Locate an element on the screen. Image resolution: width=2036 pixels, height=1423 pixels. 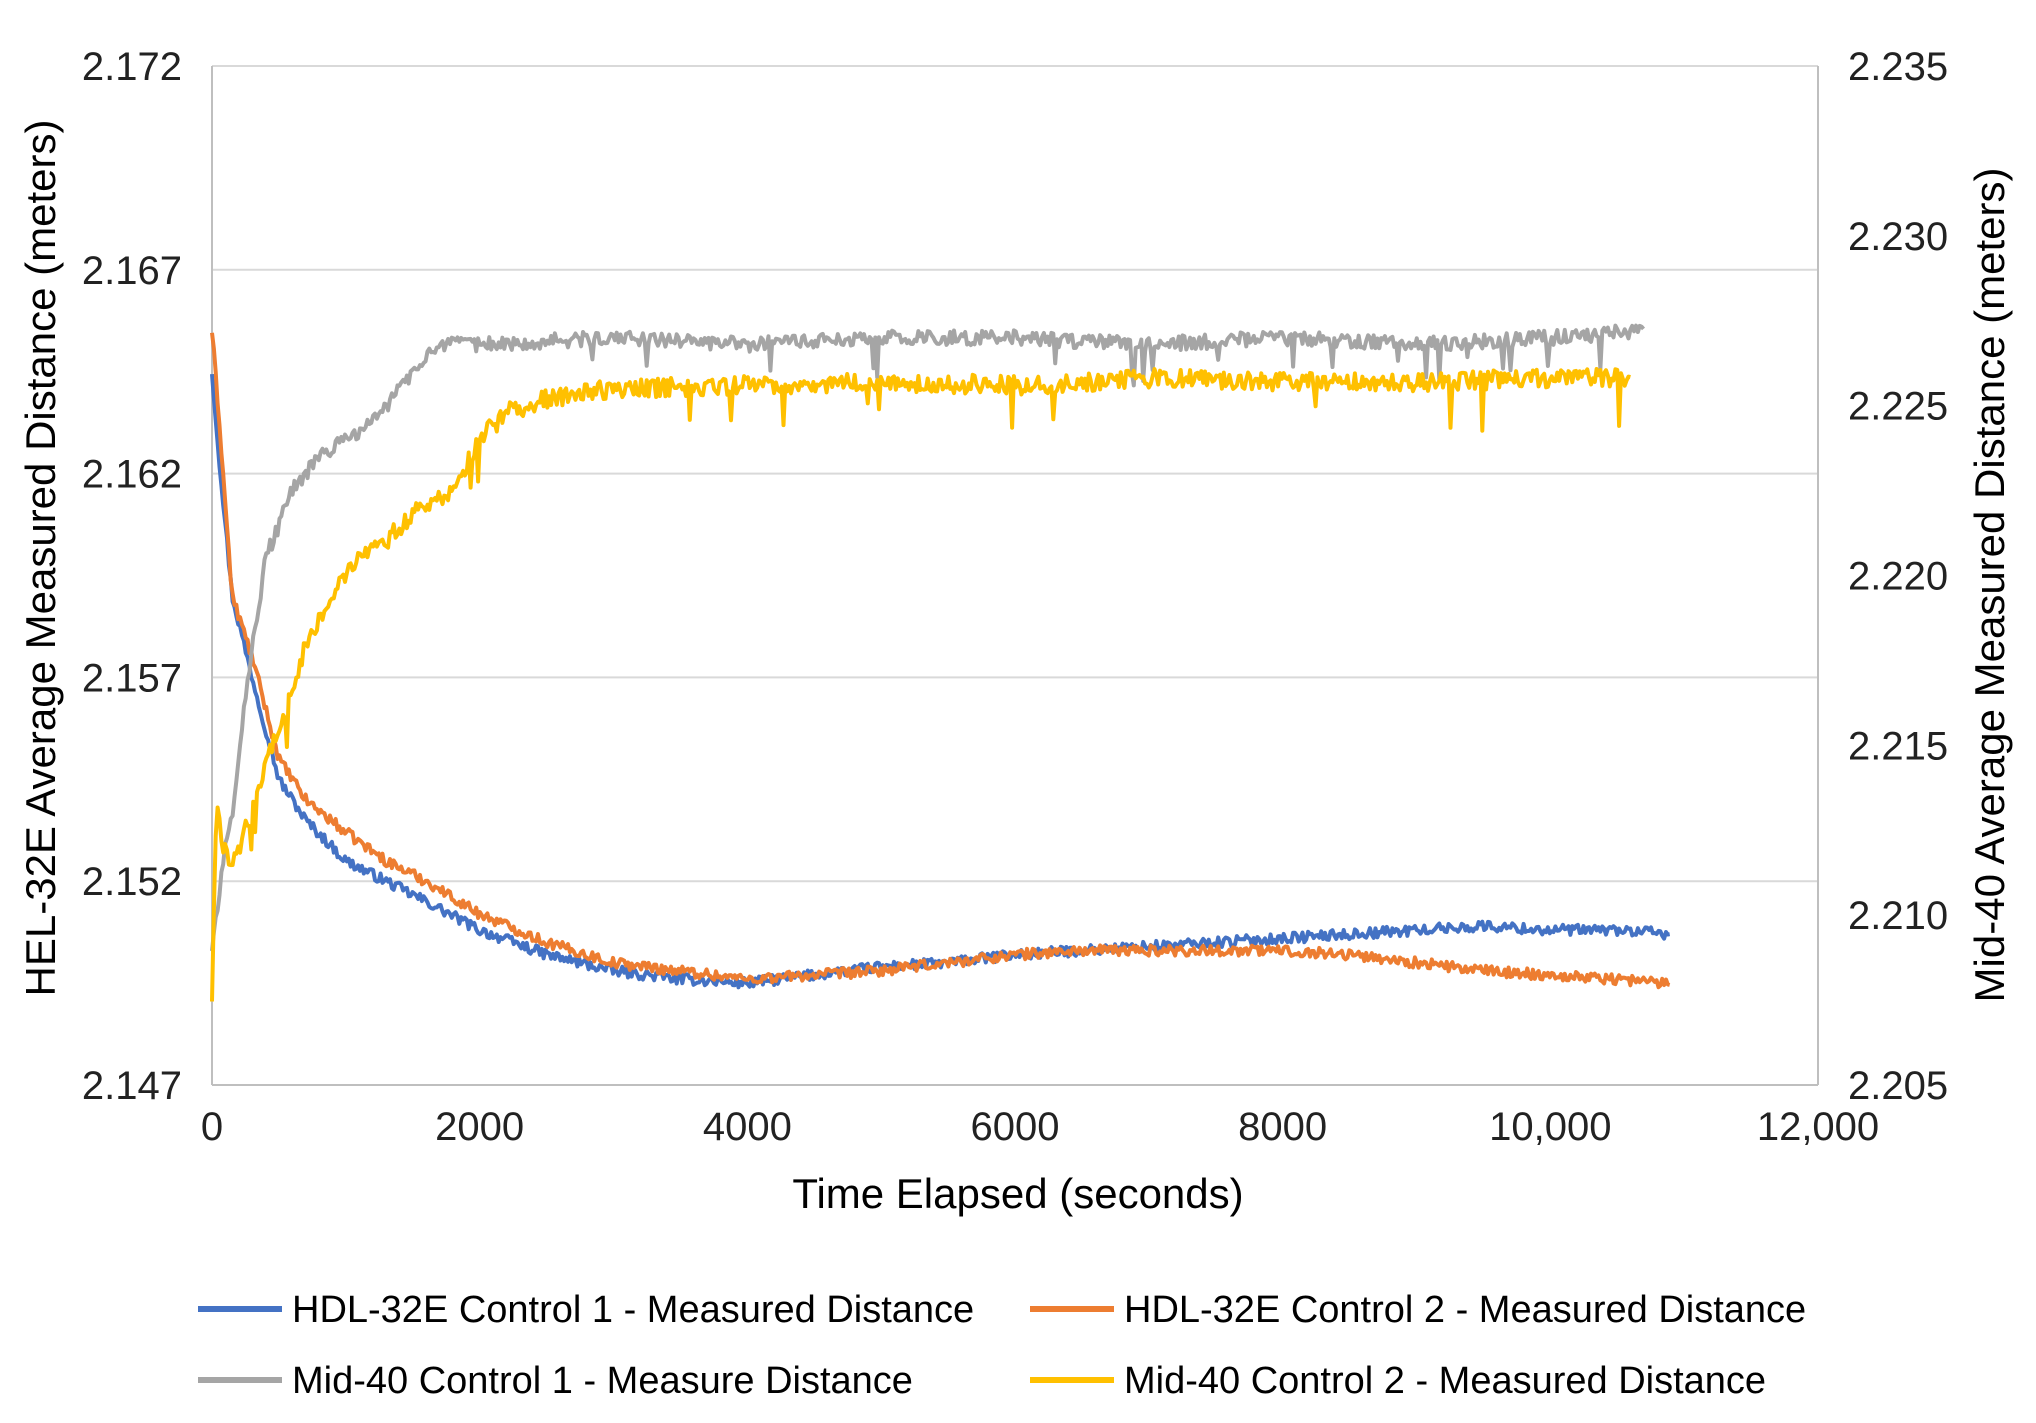
x-tick-label: 0 is located at coordinates (212, 1127).